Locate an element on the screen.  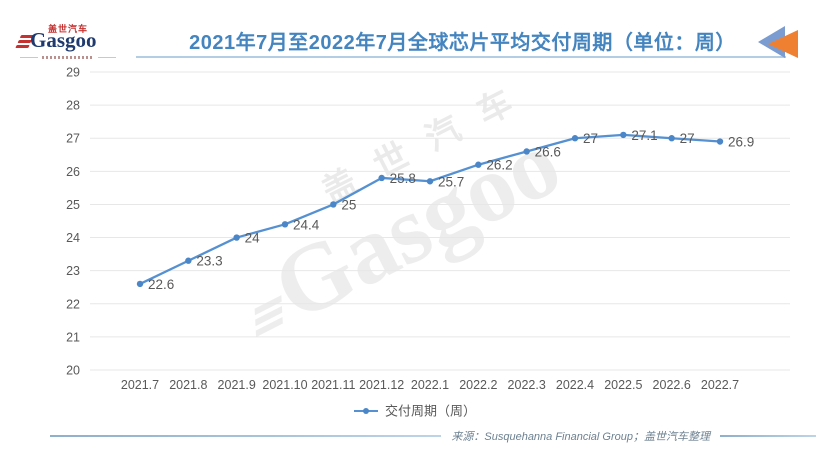
svg-text: 21 is located at coordinates (73, 337).